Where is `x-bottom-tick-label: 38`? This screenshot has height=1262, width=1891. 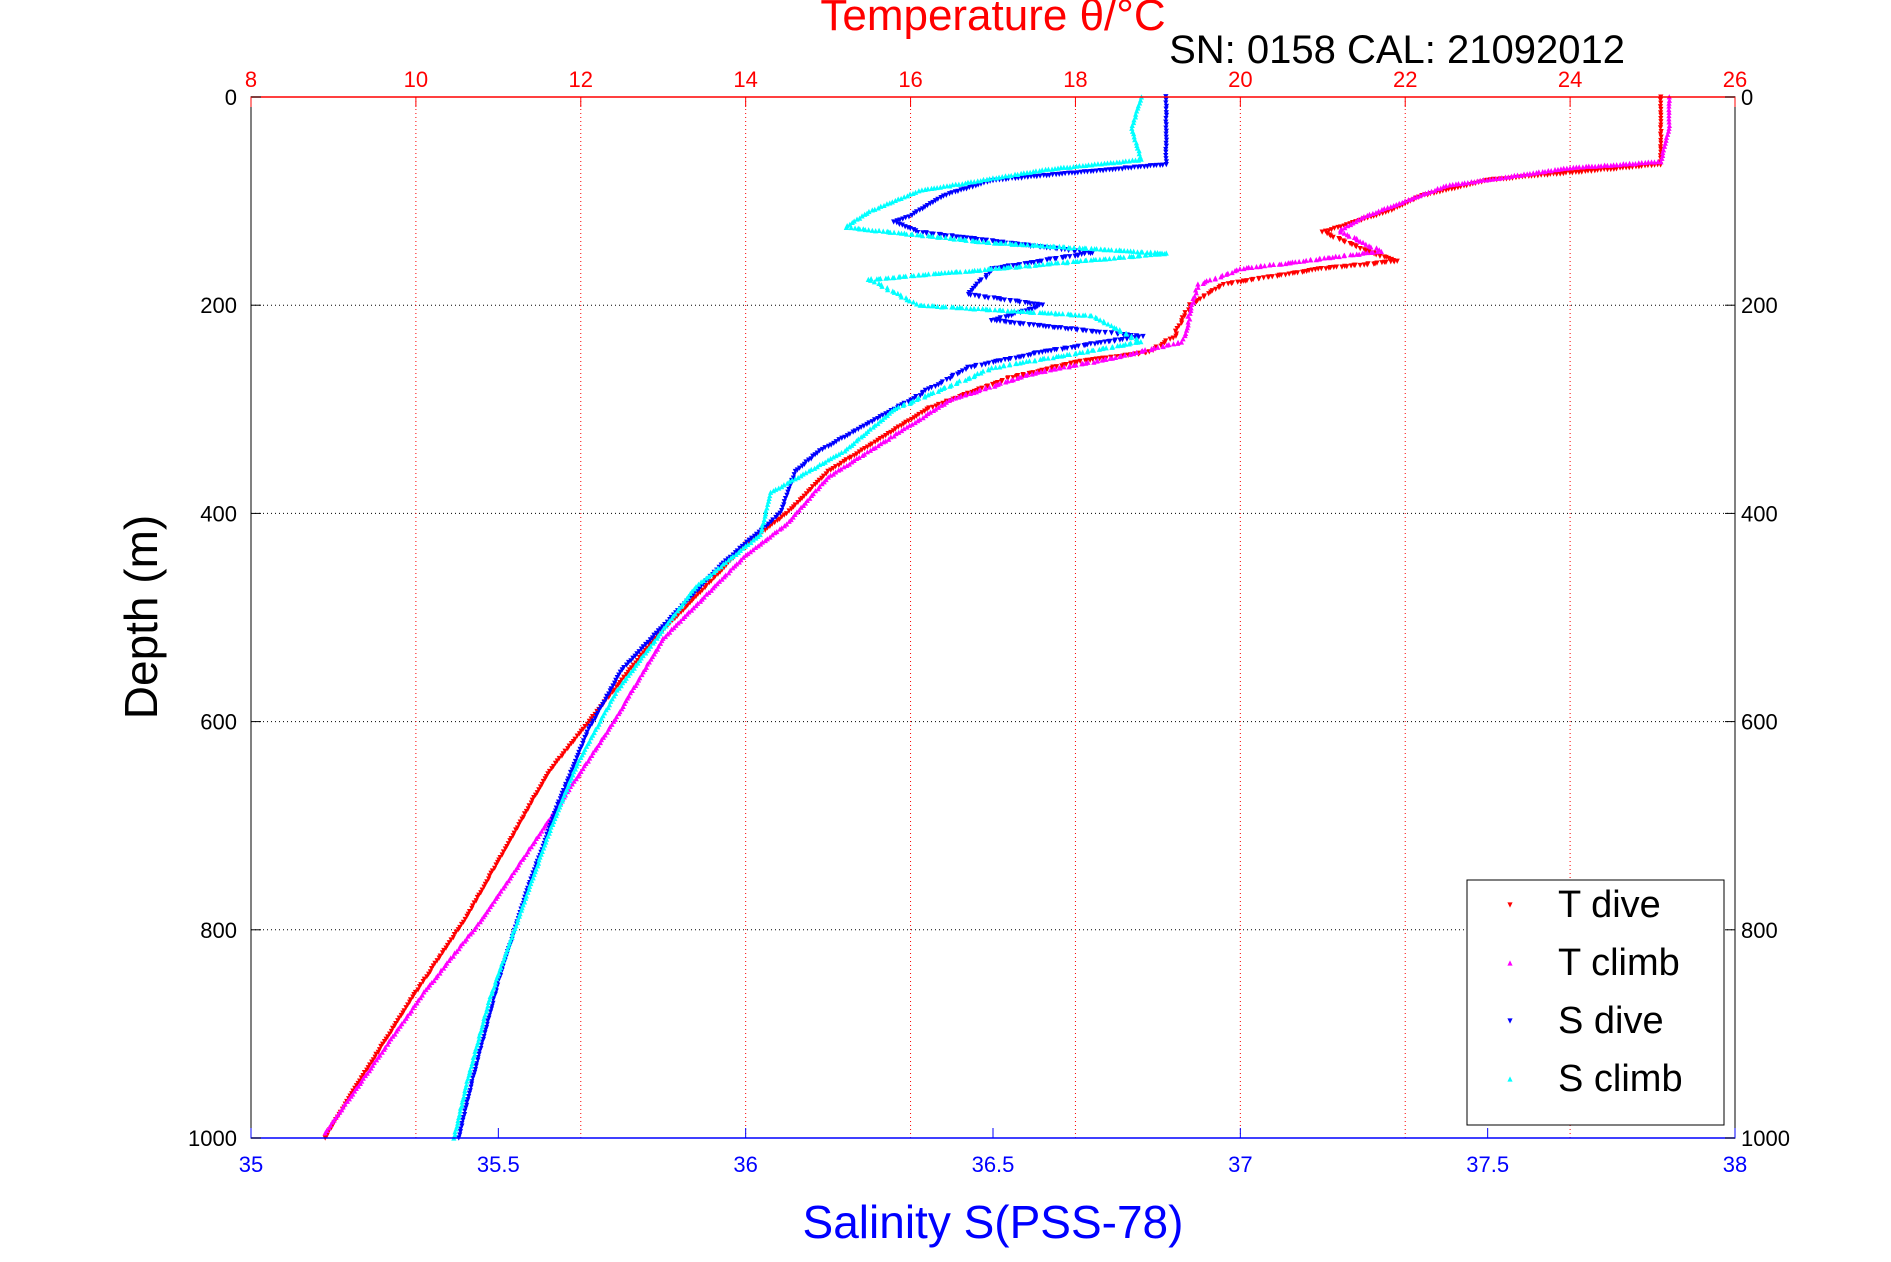
x-bottom-tick-label: 38 is located at coordinates (1735, 1164).